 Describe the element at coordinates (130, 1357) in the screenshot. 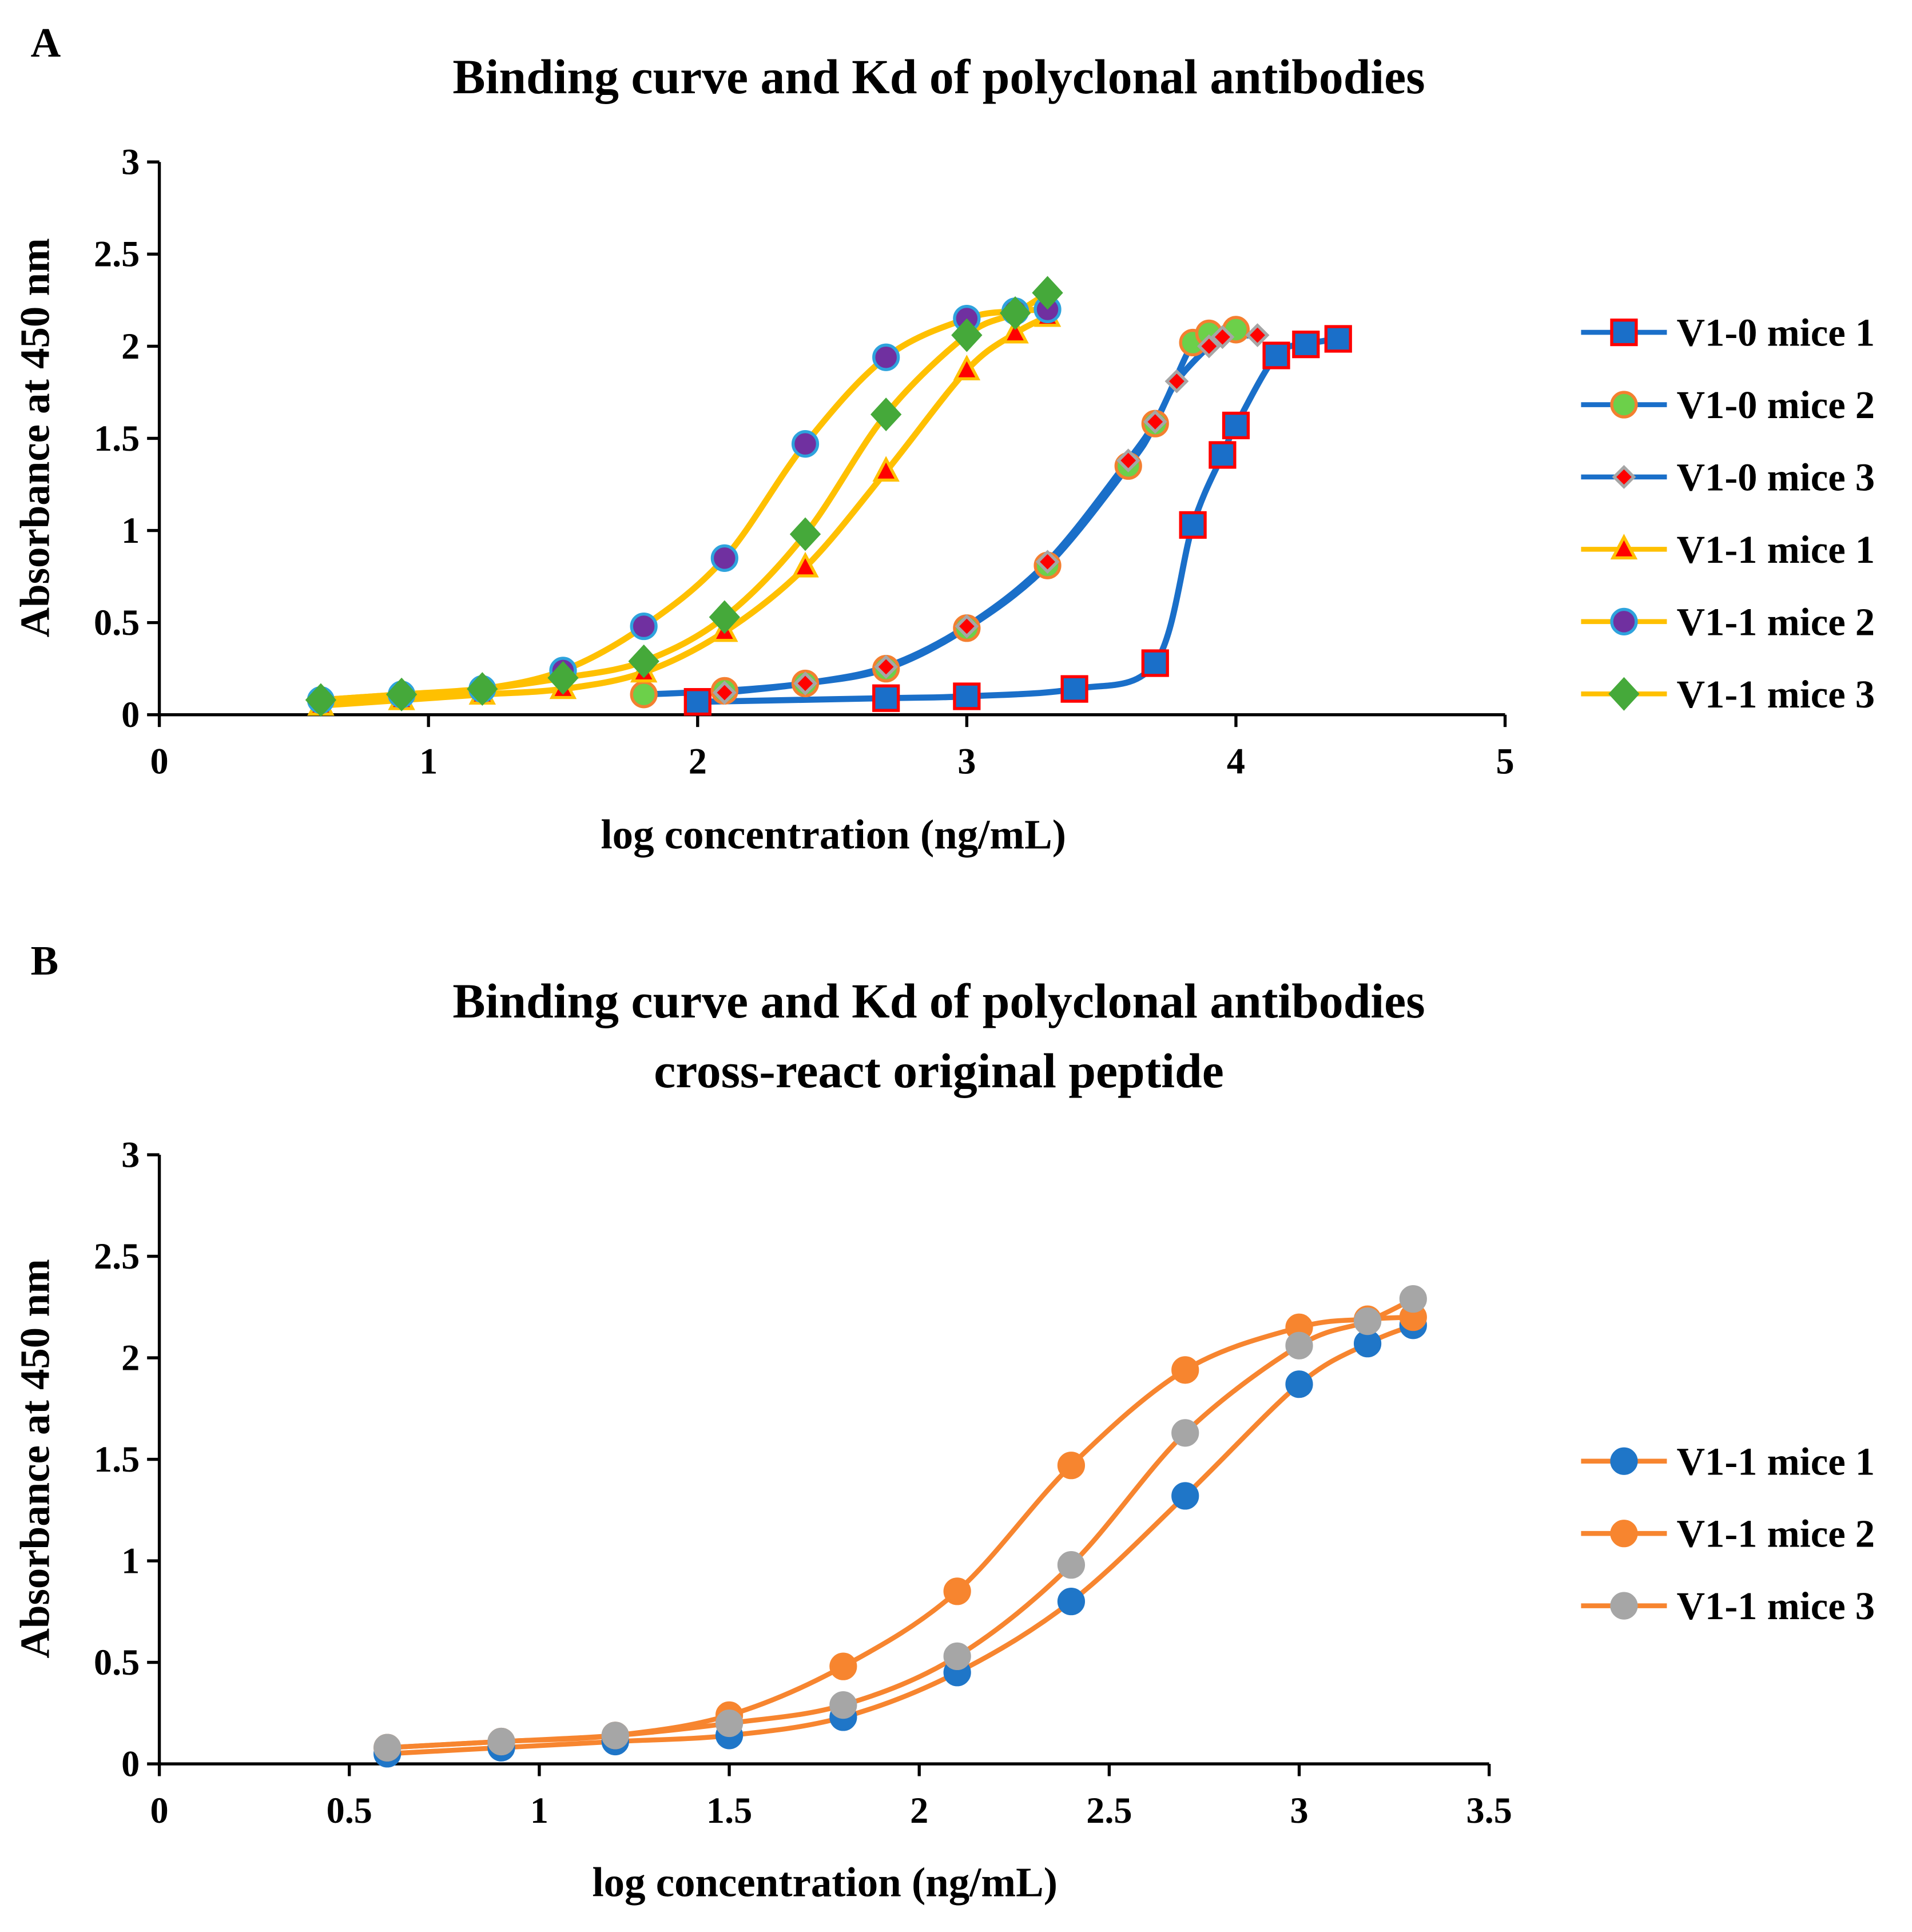

I see `y-tick-label: 2` at that location.